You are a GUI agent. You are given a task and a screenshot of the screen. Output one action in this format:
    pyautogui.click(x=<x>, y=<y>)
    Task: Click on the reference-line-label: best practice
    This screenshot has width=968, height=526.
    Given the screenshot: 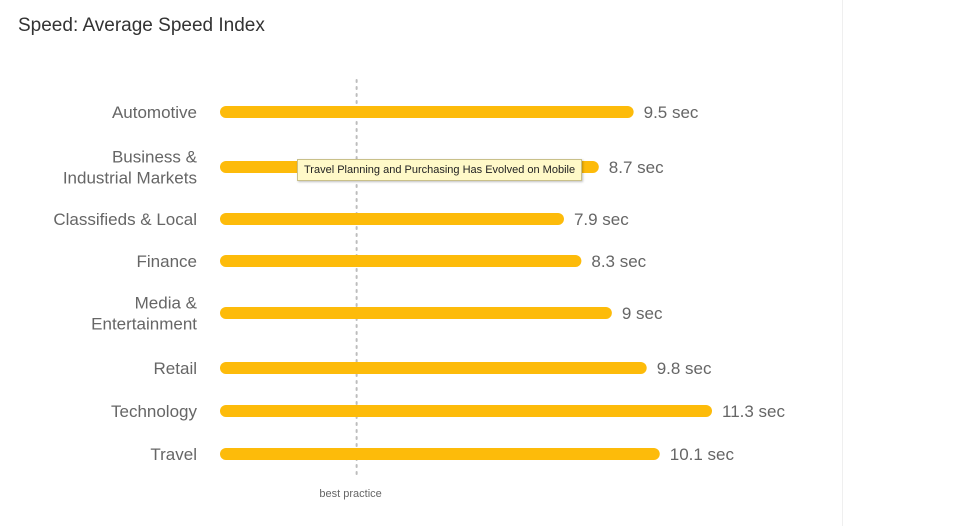 What is the action you would take?
    pyautogui.click(x=350, y=494)
    